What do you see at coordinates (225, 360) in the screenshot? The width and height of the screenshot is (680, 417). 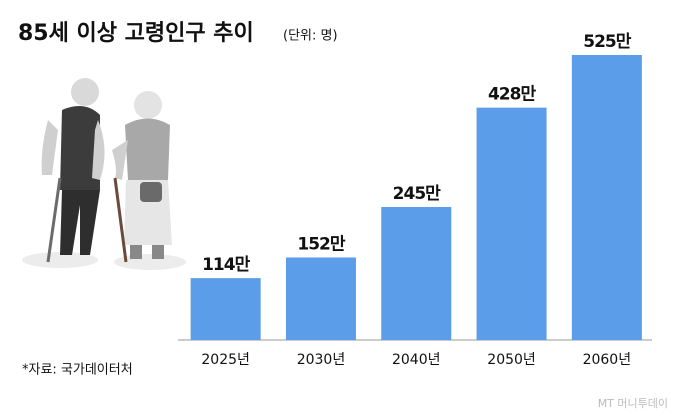 I see `x-tick-label: 2025년` at bounding box center [225, 360].